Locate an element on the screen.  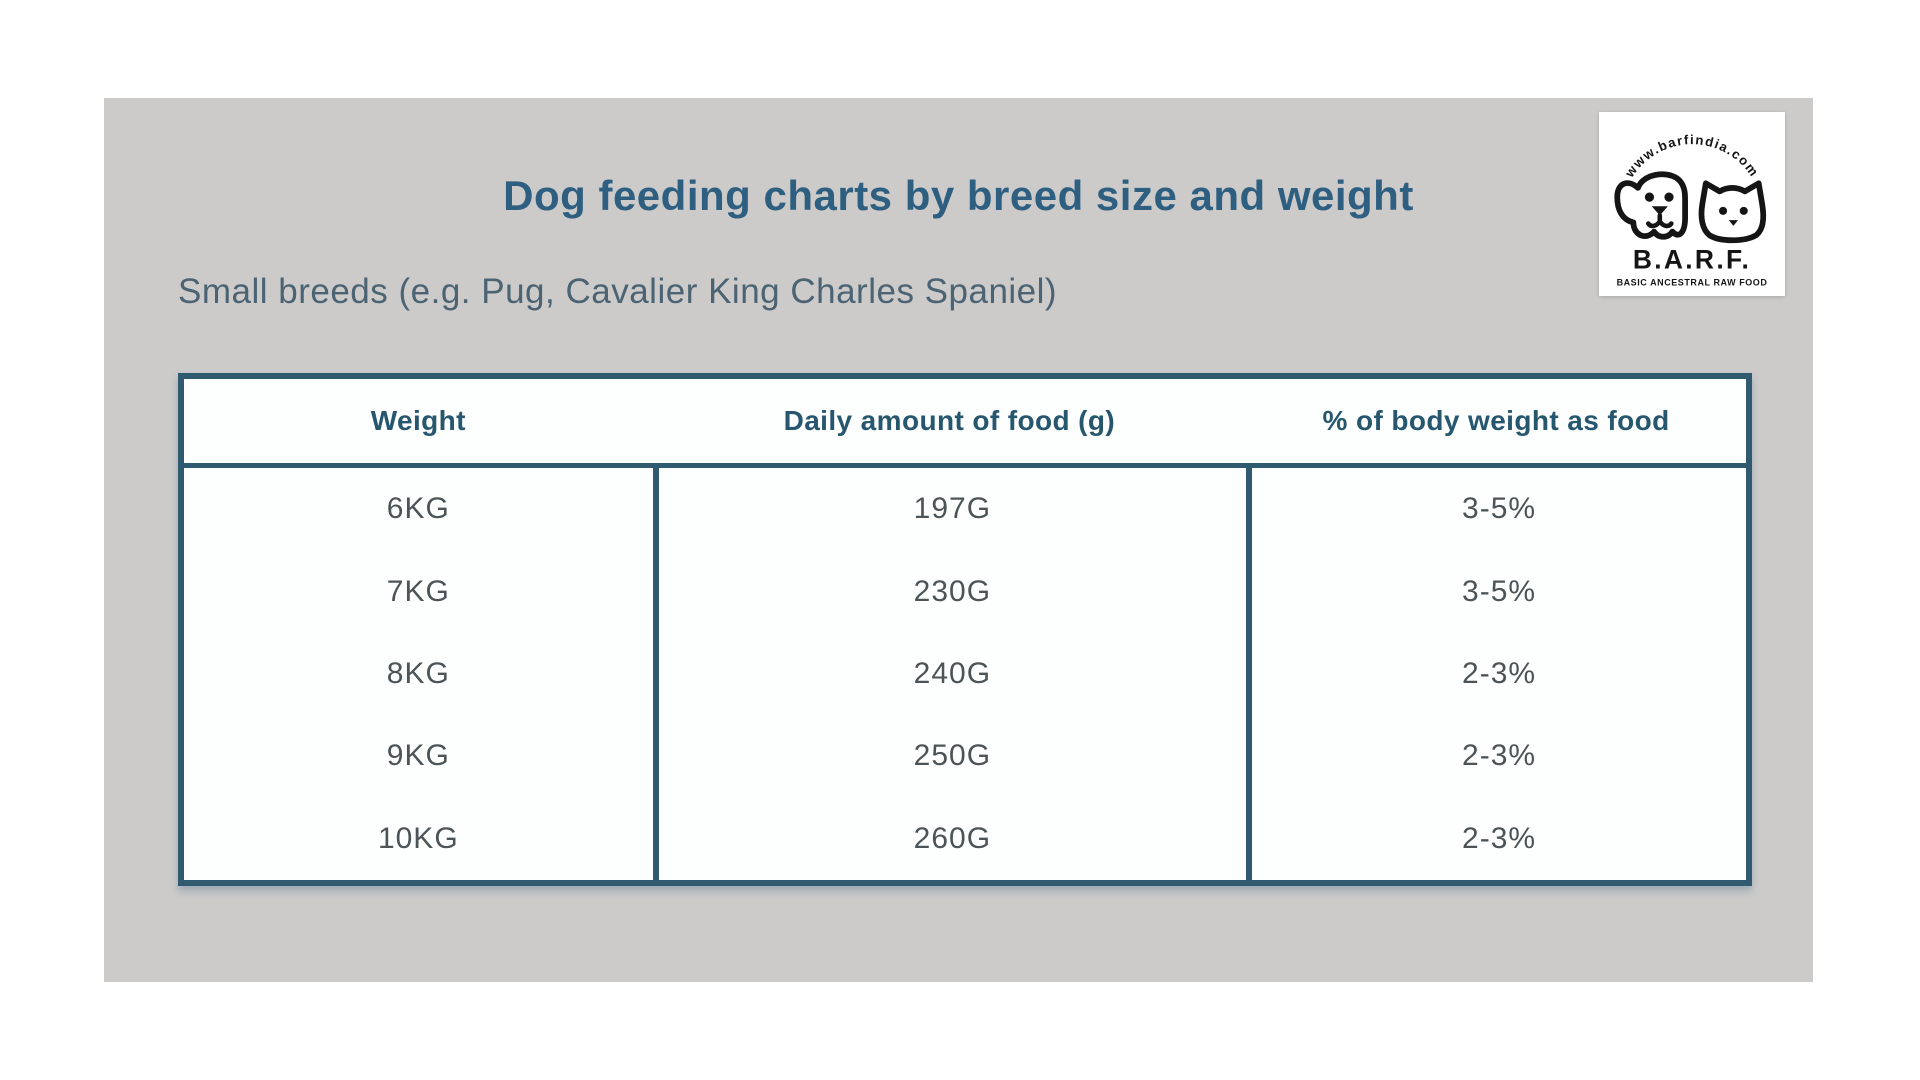
dog-cat-face-details-icon is located at coordinates (1696, 209).